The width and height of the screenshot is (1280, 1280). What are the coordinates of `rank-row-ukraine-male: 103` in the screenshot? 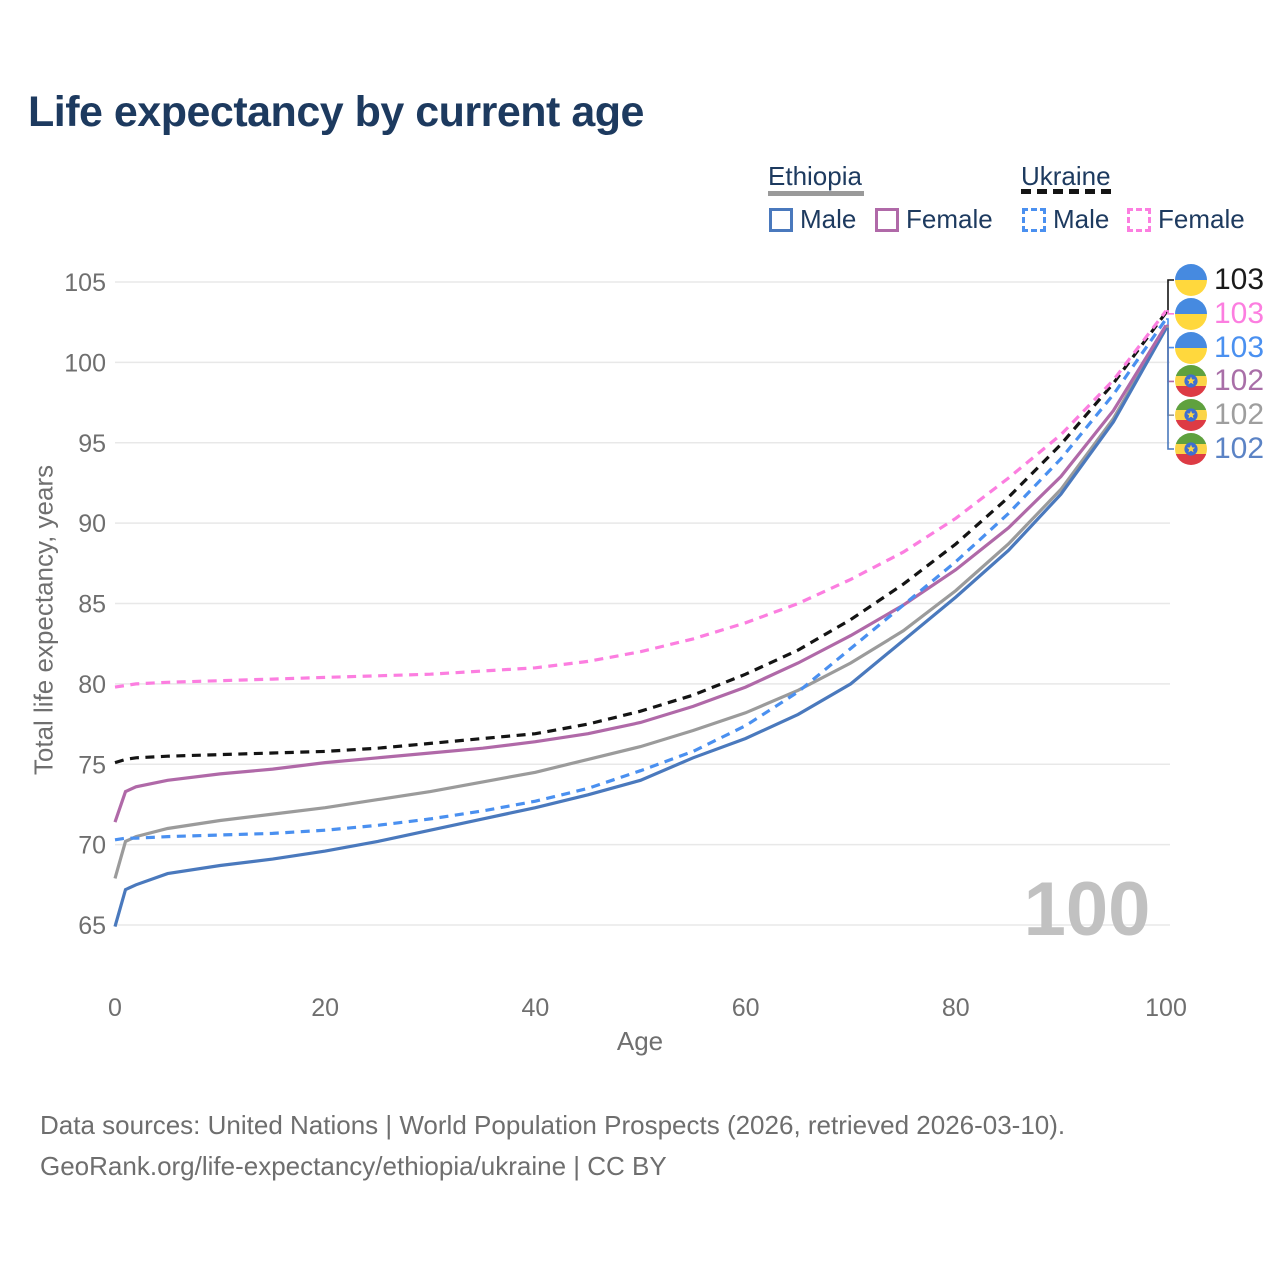 It's located at (1219, 348).